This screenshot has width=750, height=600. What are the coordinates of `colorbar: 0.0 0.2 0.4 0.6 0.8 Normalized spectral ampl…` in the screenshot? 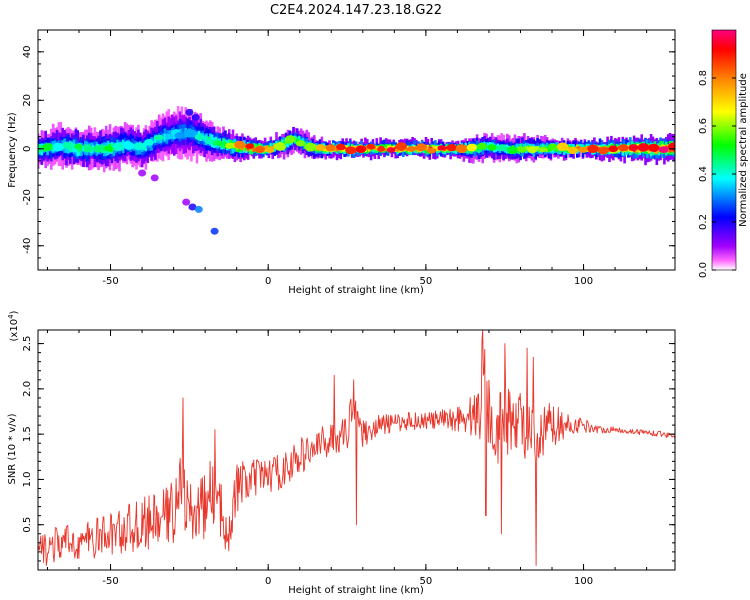 It's located at (723, 153).